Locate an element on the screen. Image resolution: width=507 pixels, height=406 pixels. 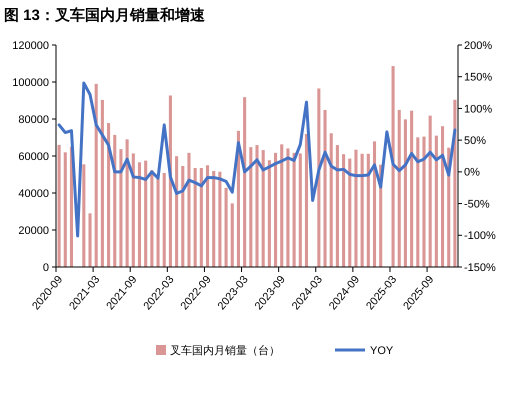
y2-tick-label: 100% is located at coordinates (478, 109).